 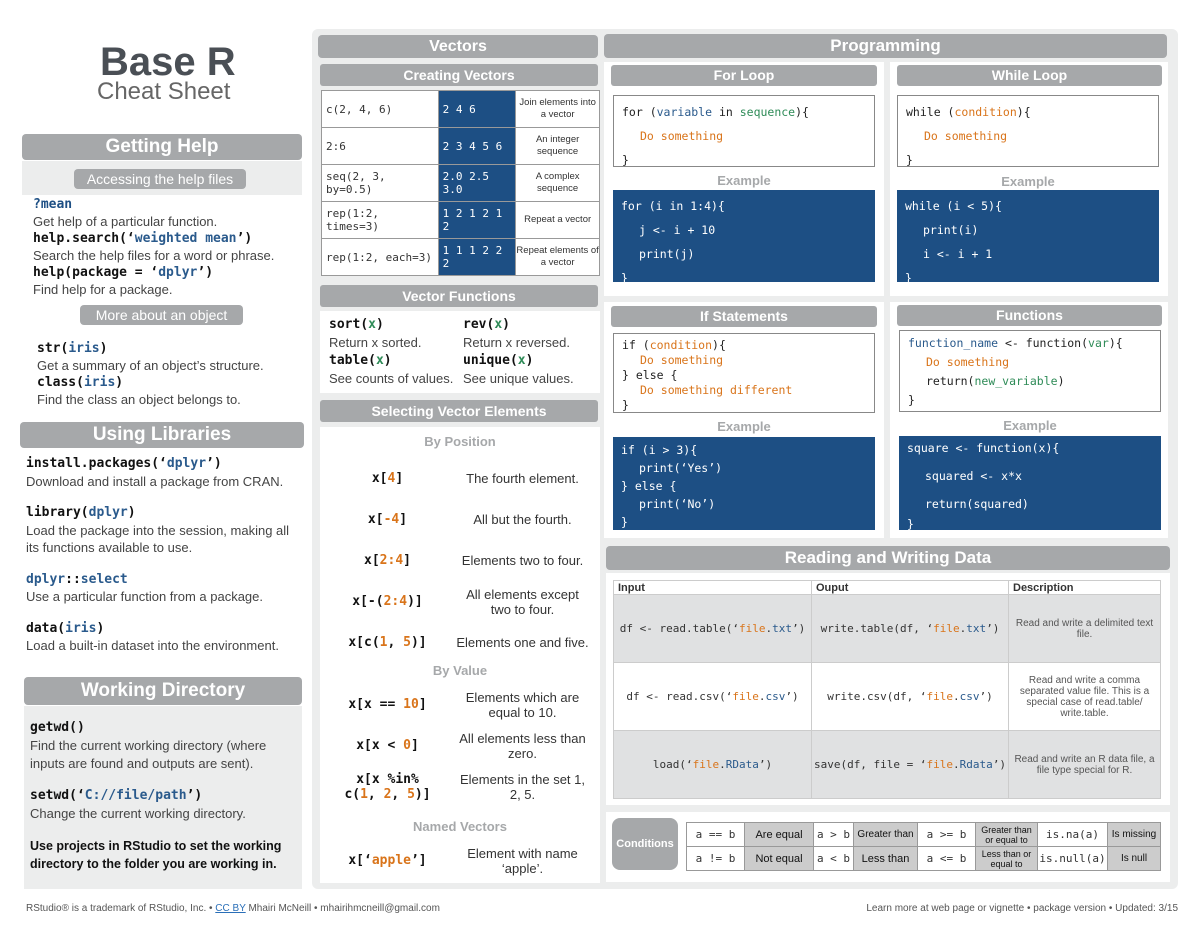 What do you see at coordinates (230, 908) in the screenshot?
I see `license-link: CC BY` at bounding box center [230, 908].